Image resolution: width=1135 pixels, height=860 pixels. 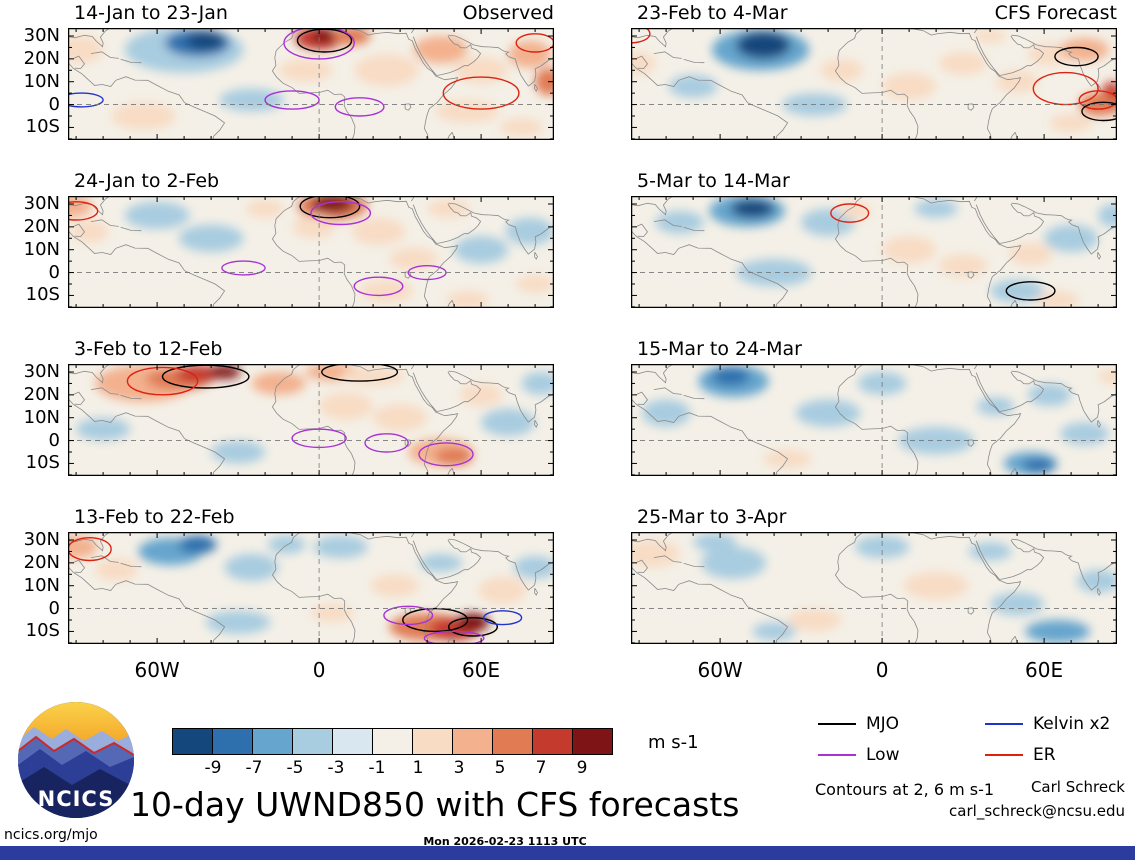 What do you see at coordinates (883, 755) in the screenshot?
I see `legend-label-low: Low` at bounding box center [883, 755].